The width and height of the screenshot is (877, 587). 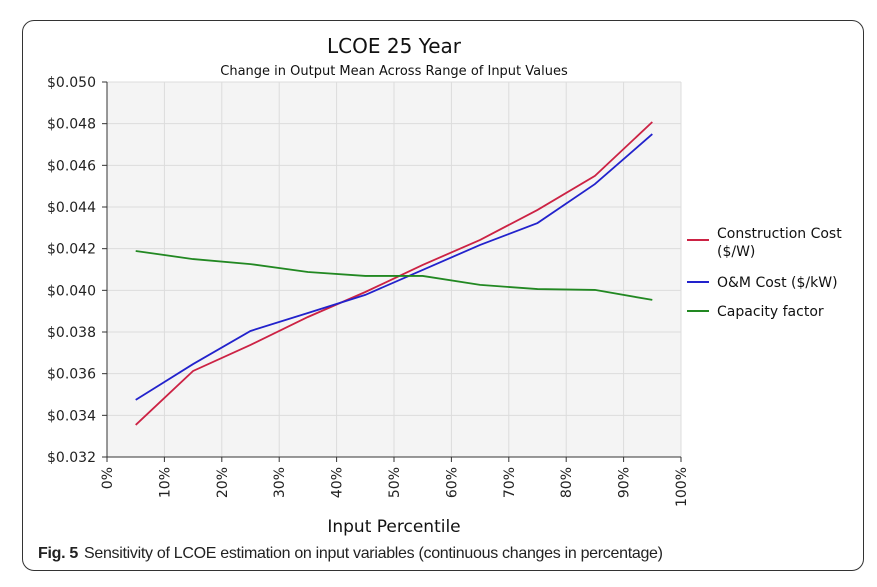 What do you see at coordinates (393, 527) in the screenshot?
I see `x-axis-label: Input Percentile` at bounding box center [393, 527].